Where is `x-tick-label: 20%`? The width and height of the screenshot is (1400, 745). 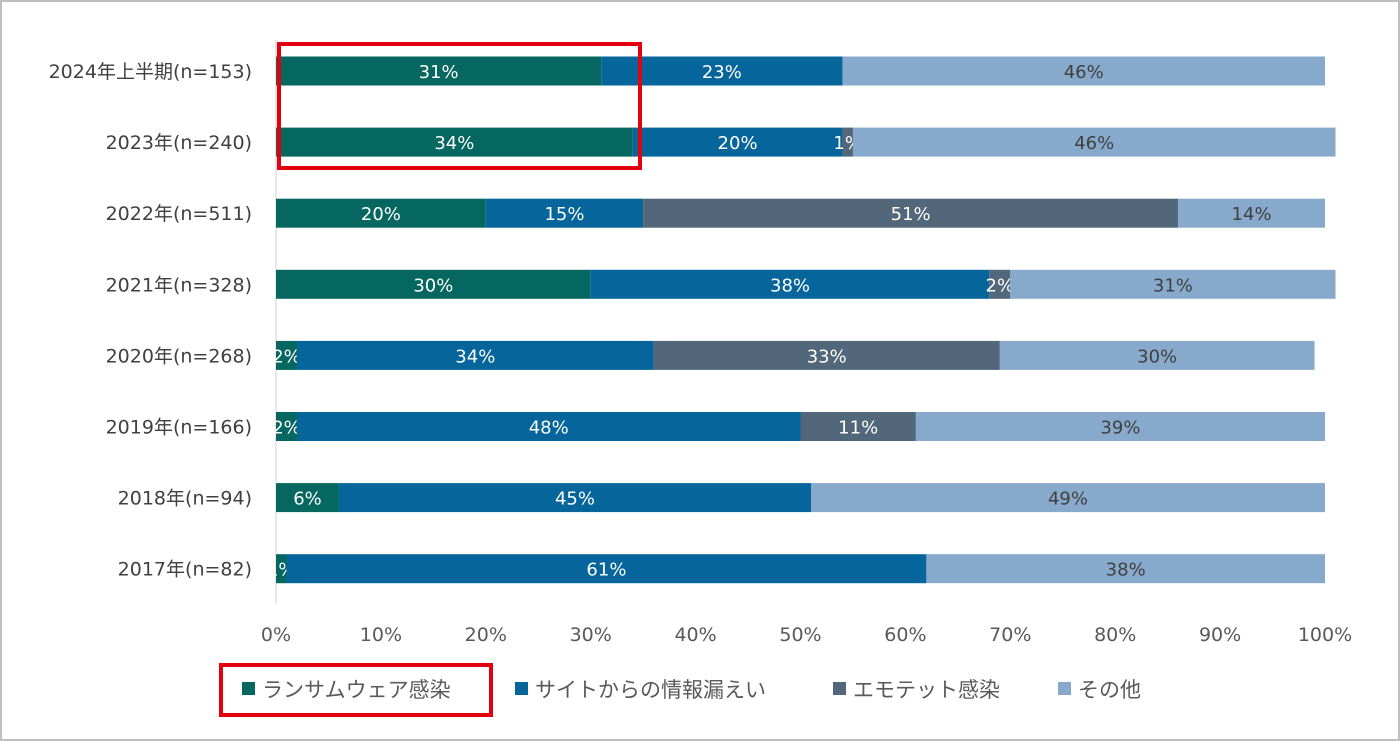
x-tick-label: 20% is located at coordinates (486, 635).